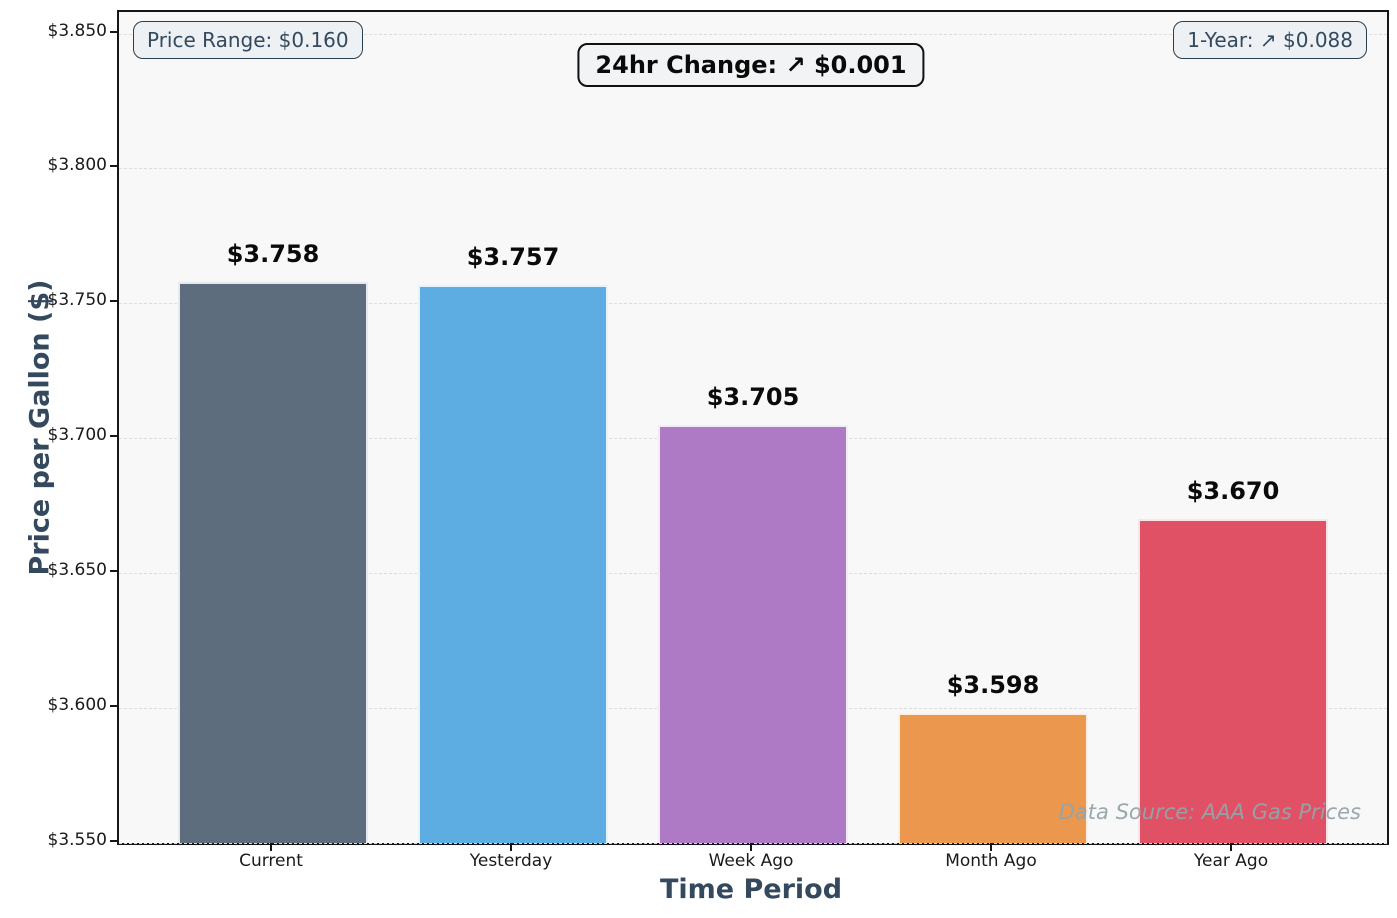  Describe the element at coordinates (993, 685) in the screenshot. I see `bar-value-label: $3.598` at that location.